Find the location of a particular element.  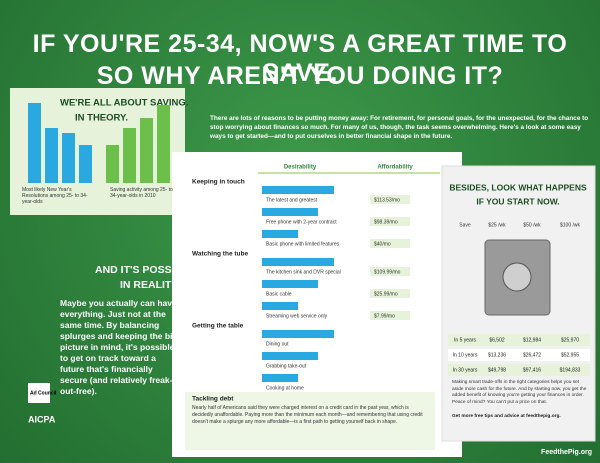

cost: $109.99/mo is located at coordinates (387, 272).